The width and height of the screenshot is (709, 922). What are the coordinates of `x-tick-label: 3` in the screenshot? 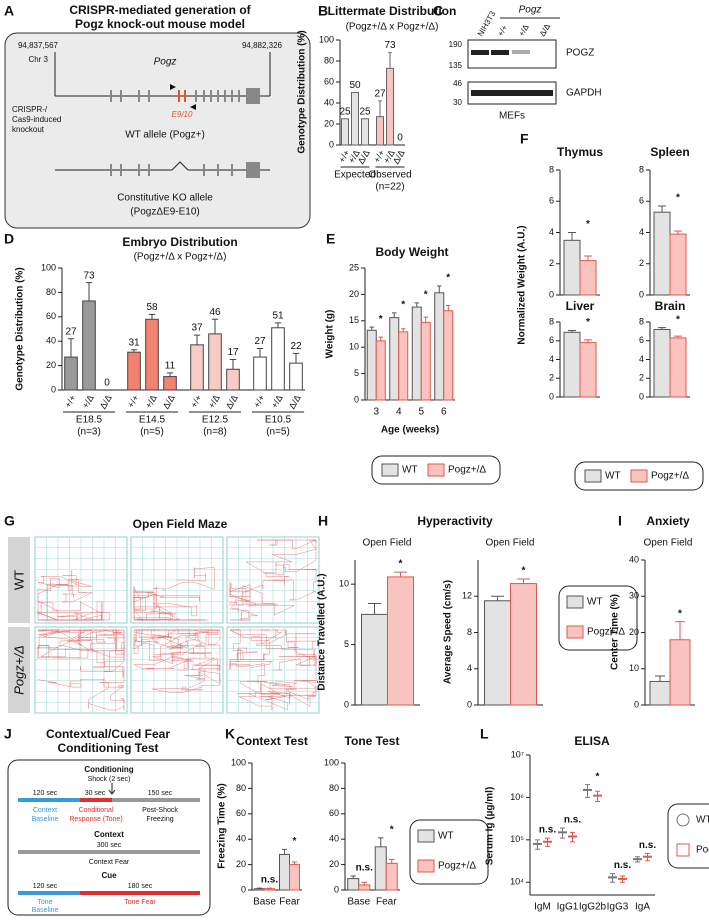 It's located at (376, 412).